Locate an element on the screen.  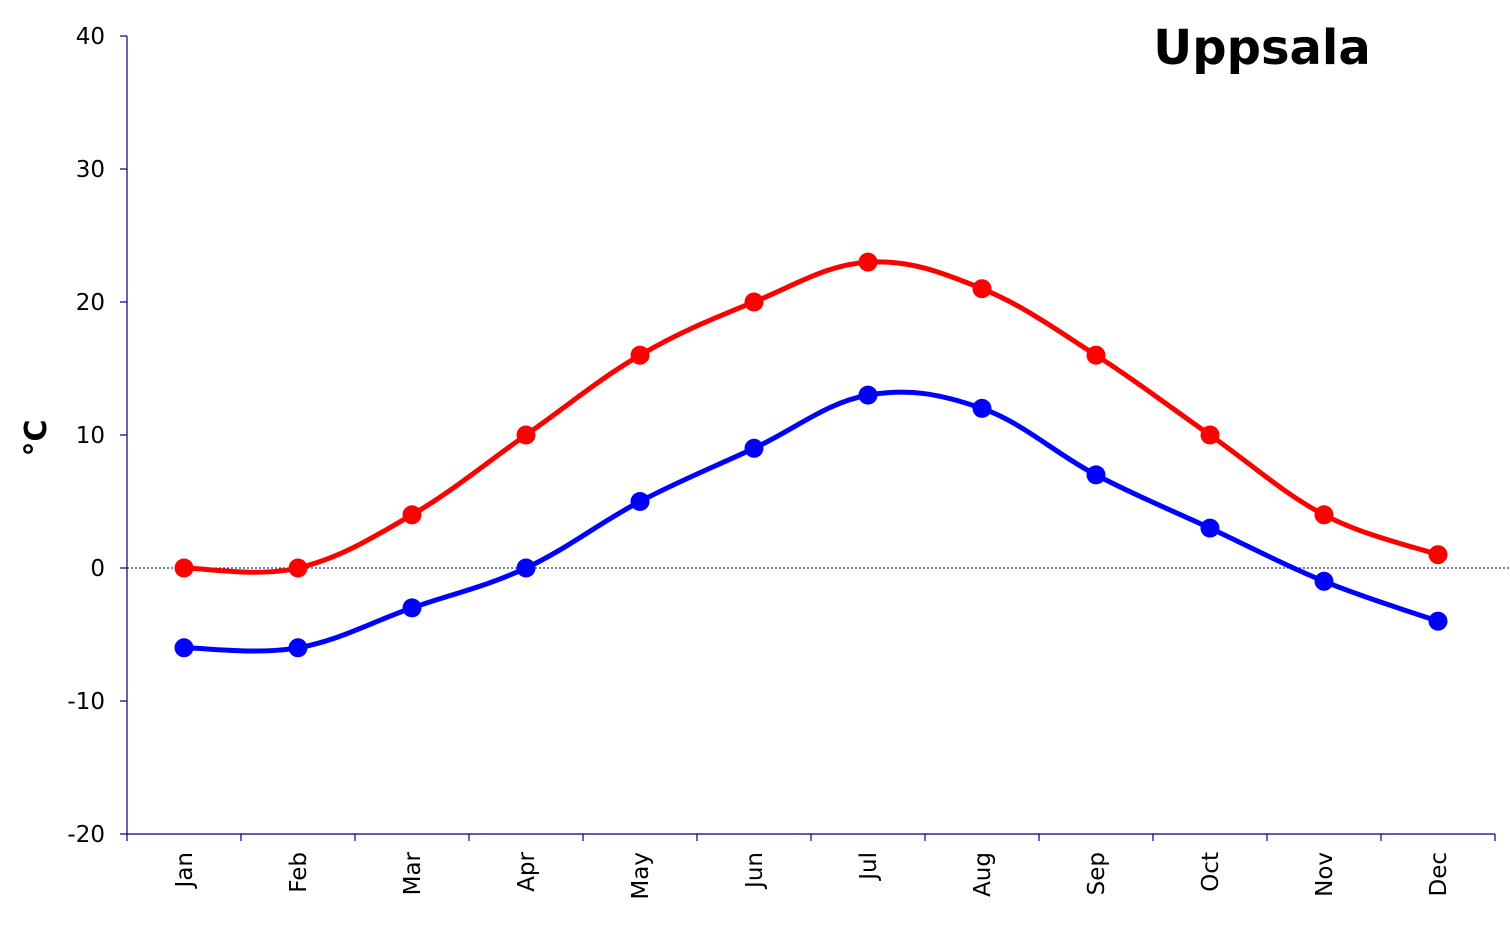
series-1-point-sep is located at coordinates (1096, 355).